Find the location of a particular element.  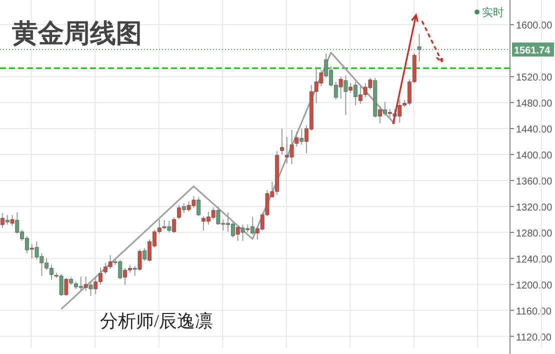

annotation: 分析师/辰逸凛 is located at coordinates (157, 321).